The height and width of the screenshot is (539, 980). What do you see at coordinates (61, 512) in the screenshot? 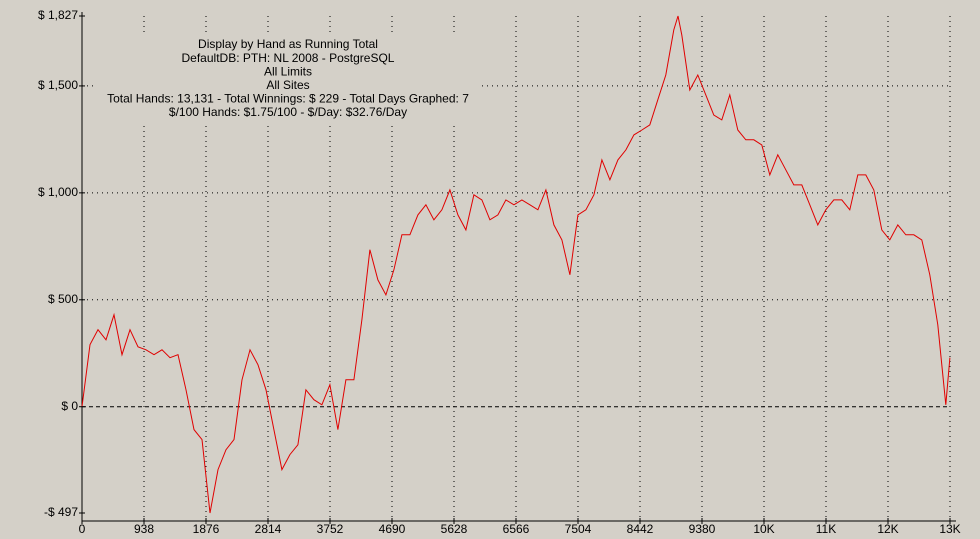
I see `y-tick-label: -$ 497` at bounding box center [61, 512].